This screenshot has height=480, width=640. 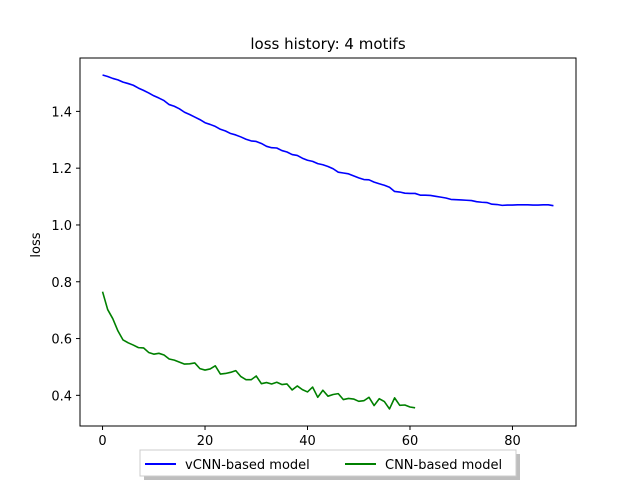 I want to click on x-tick-label: 80, so click(x=512, y=441).